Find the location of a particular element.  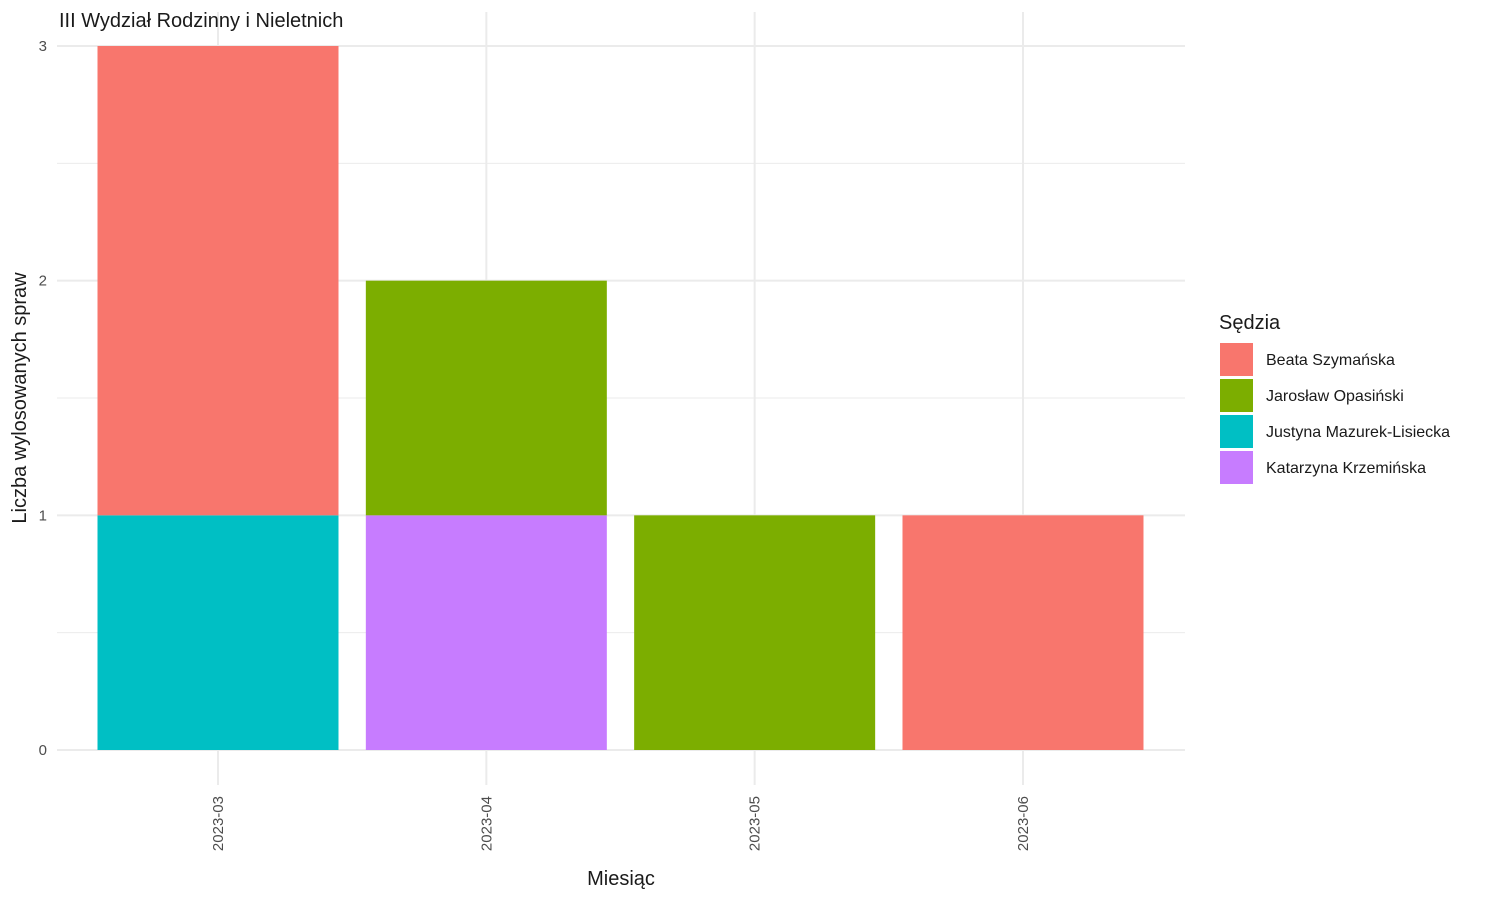

legend-label: Jarosław Opasiński is located at coordinates (1335, 396).